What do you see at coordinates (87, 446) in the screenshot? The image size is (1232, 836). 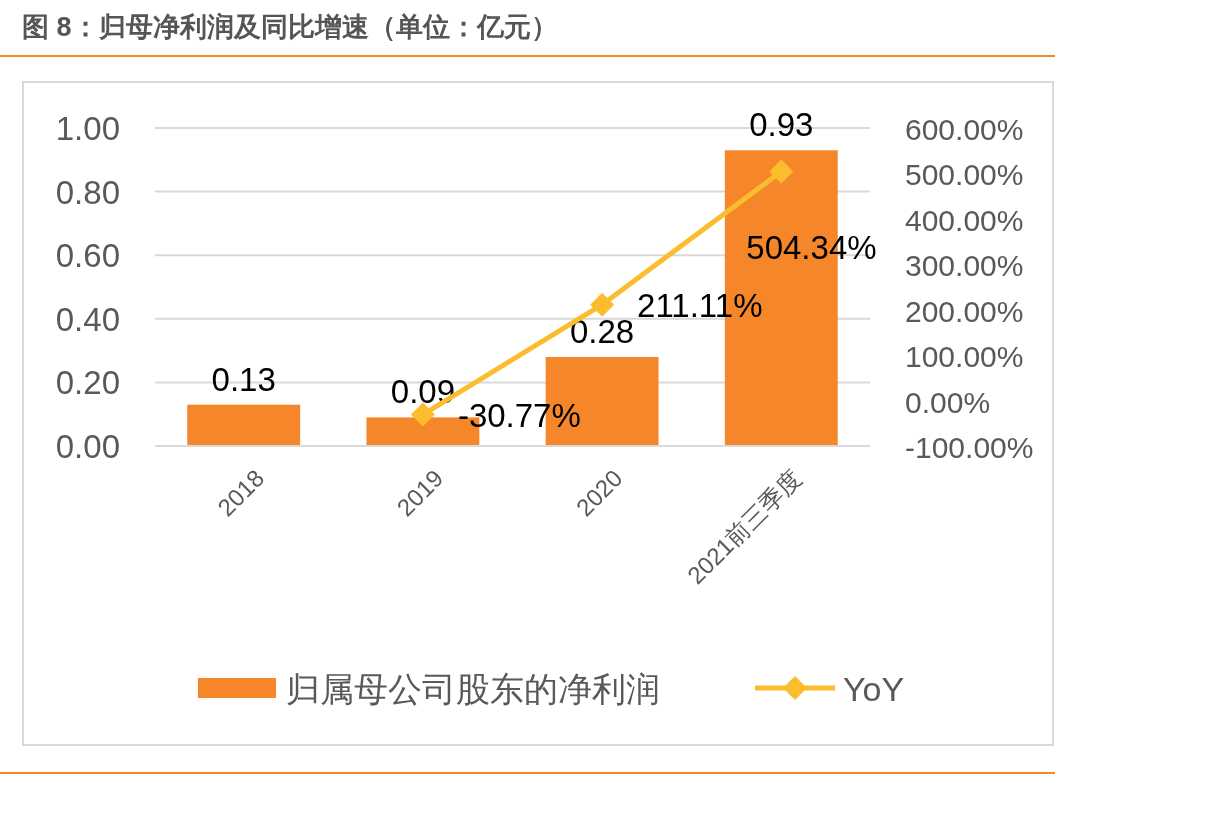 I see `y-tick-label: 0.00` at bounding box center [87, 446].